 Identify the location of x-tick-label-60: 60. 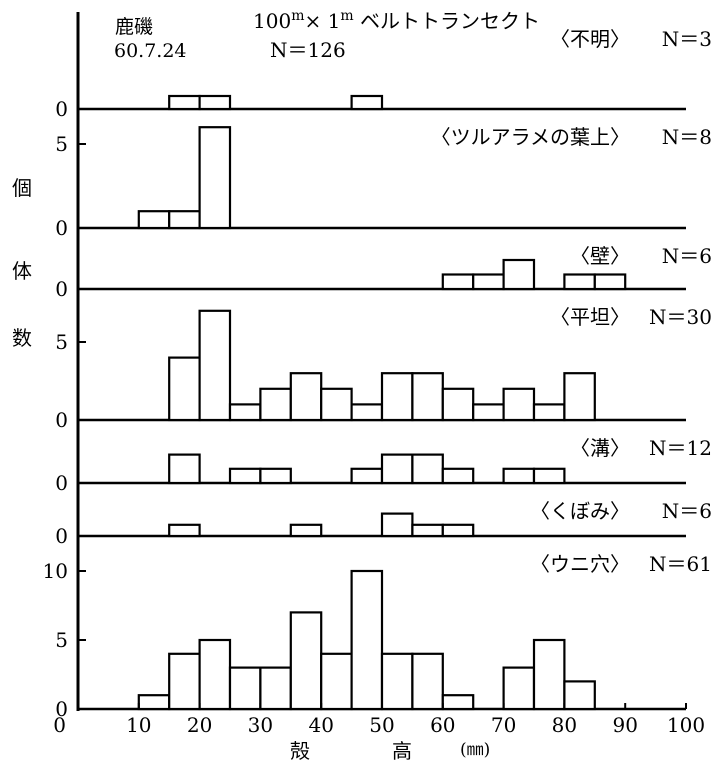
(442, 725).